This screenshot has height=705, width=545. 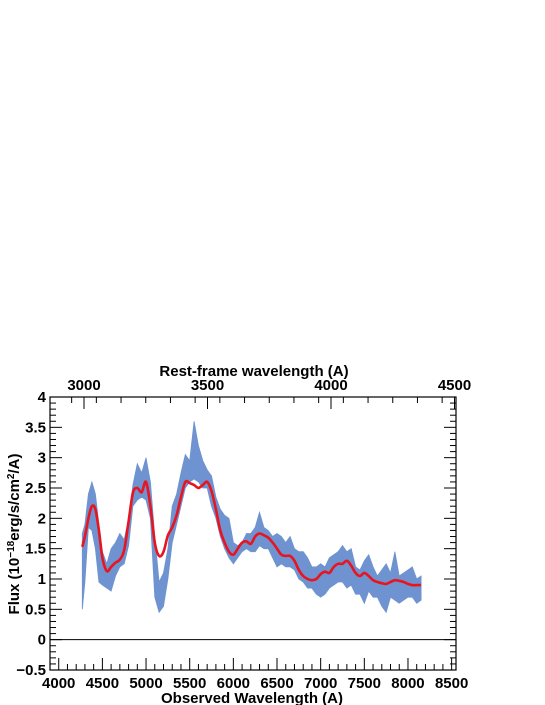 I want to click on top-tick-label: 4000, so click(x=330, y=385).